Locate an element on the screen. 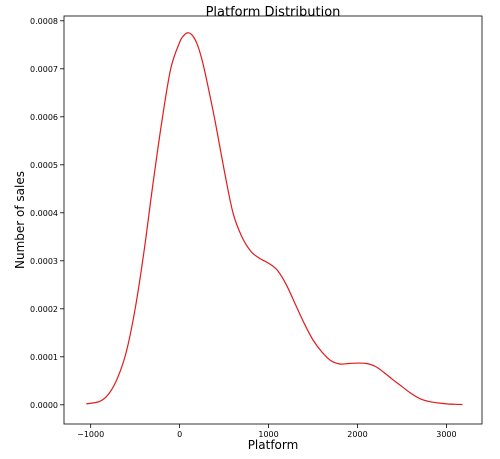 The height and width of the screenshot is (459, 500). x-tick-label: −1000 is located at coordinates (90, 434).